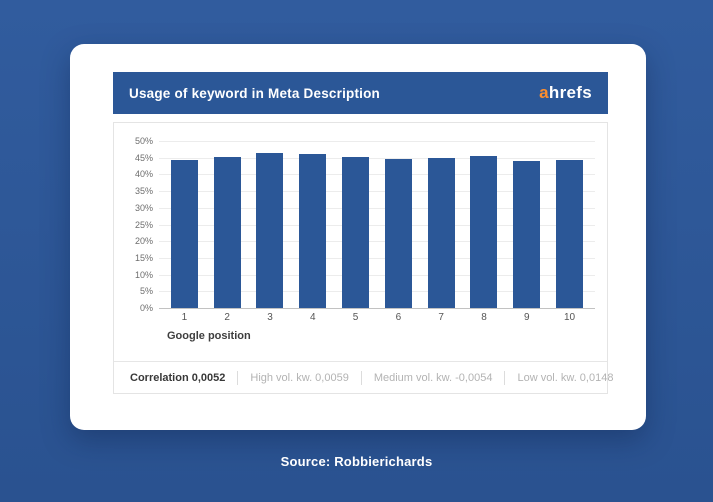 Image resolution: width=713 pixels, height=502 pixels. Describe the element at coordinates (355, 317) in the screenshot. I see `x-tick-label: 5` at that location.